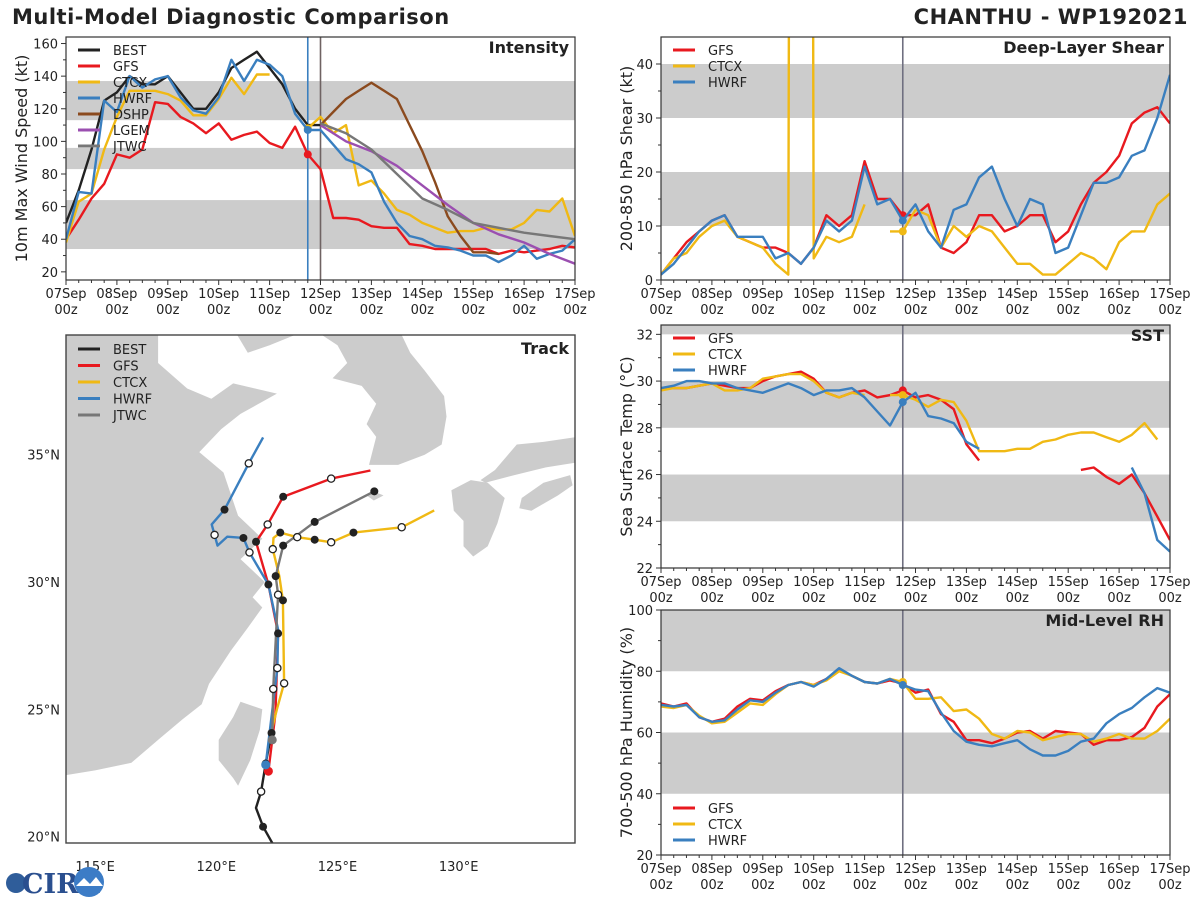 Image resolution: width=1200 pixels, height=900 pixels. What do you see at coordinates (45, 77) in the screenshot?
I see `y-tick-label: 140` at bounding box center [45, 77].